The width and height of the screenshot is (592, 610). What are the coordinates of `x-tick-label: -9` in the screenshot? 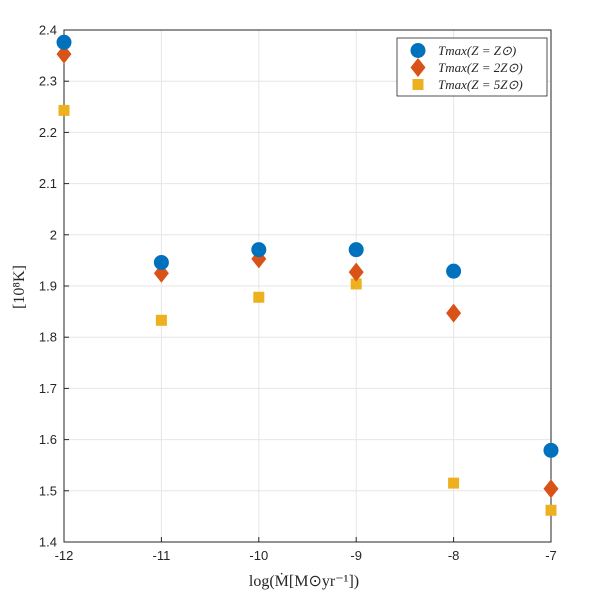 It's located at (356, 555).